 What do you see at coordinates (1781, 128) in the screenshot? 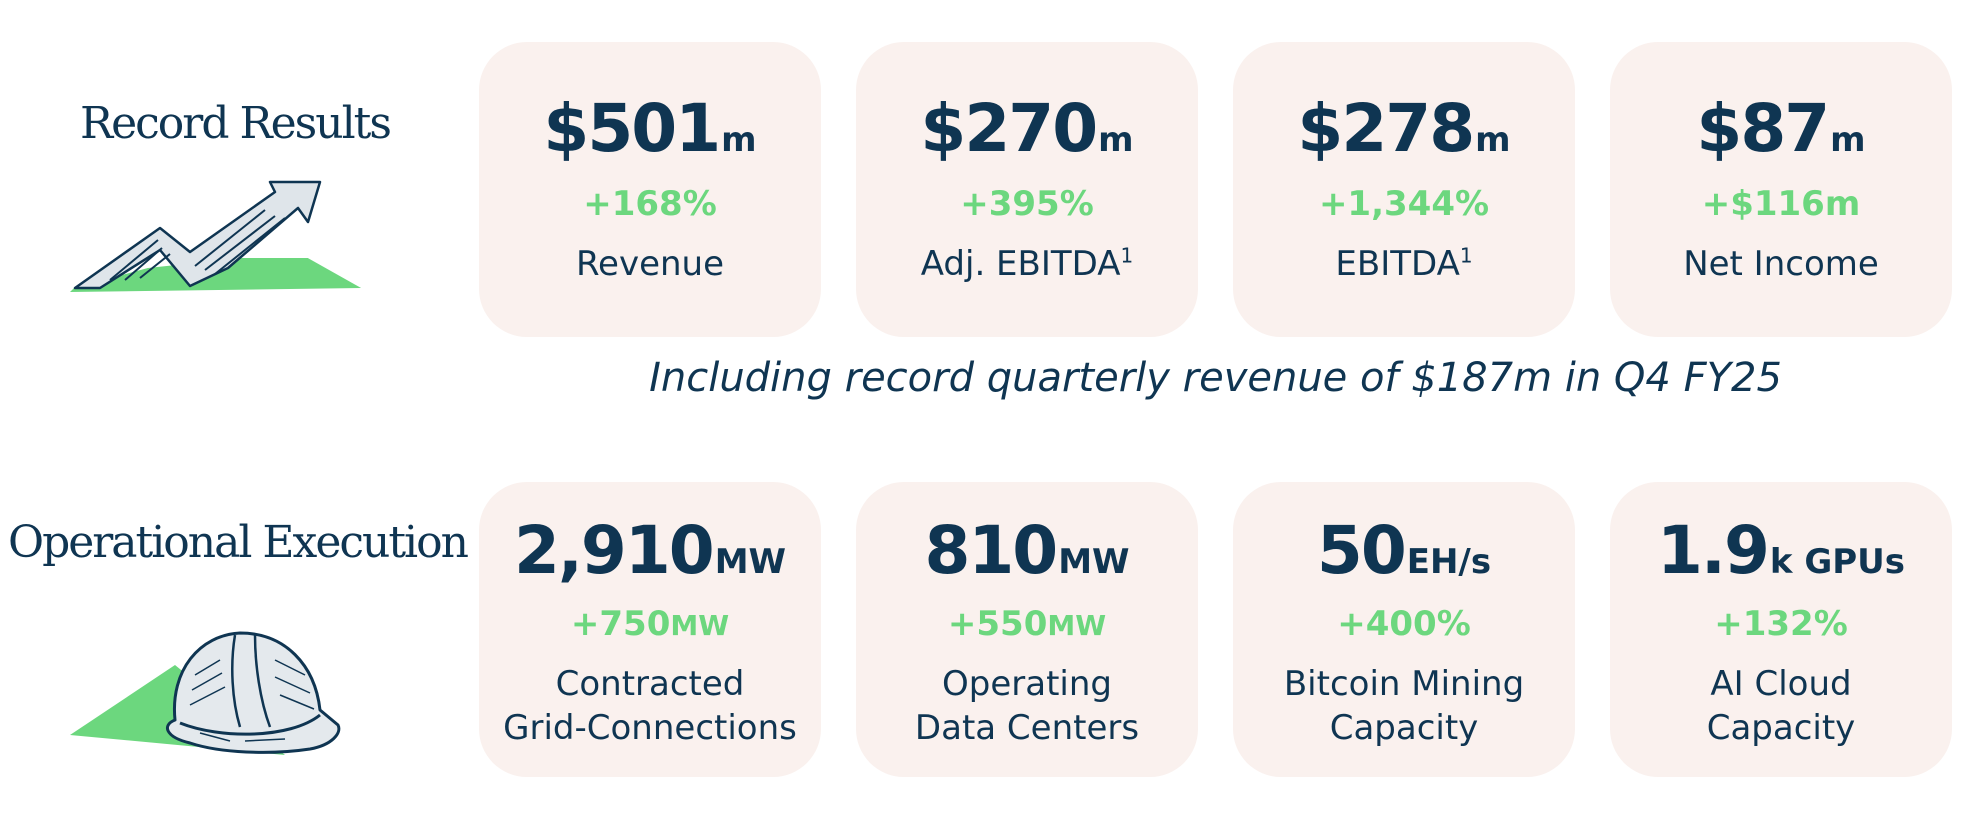
I see `card-value: $87m` at bounding box center [1781, 128].